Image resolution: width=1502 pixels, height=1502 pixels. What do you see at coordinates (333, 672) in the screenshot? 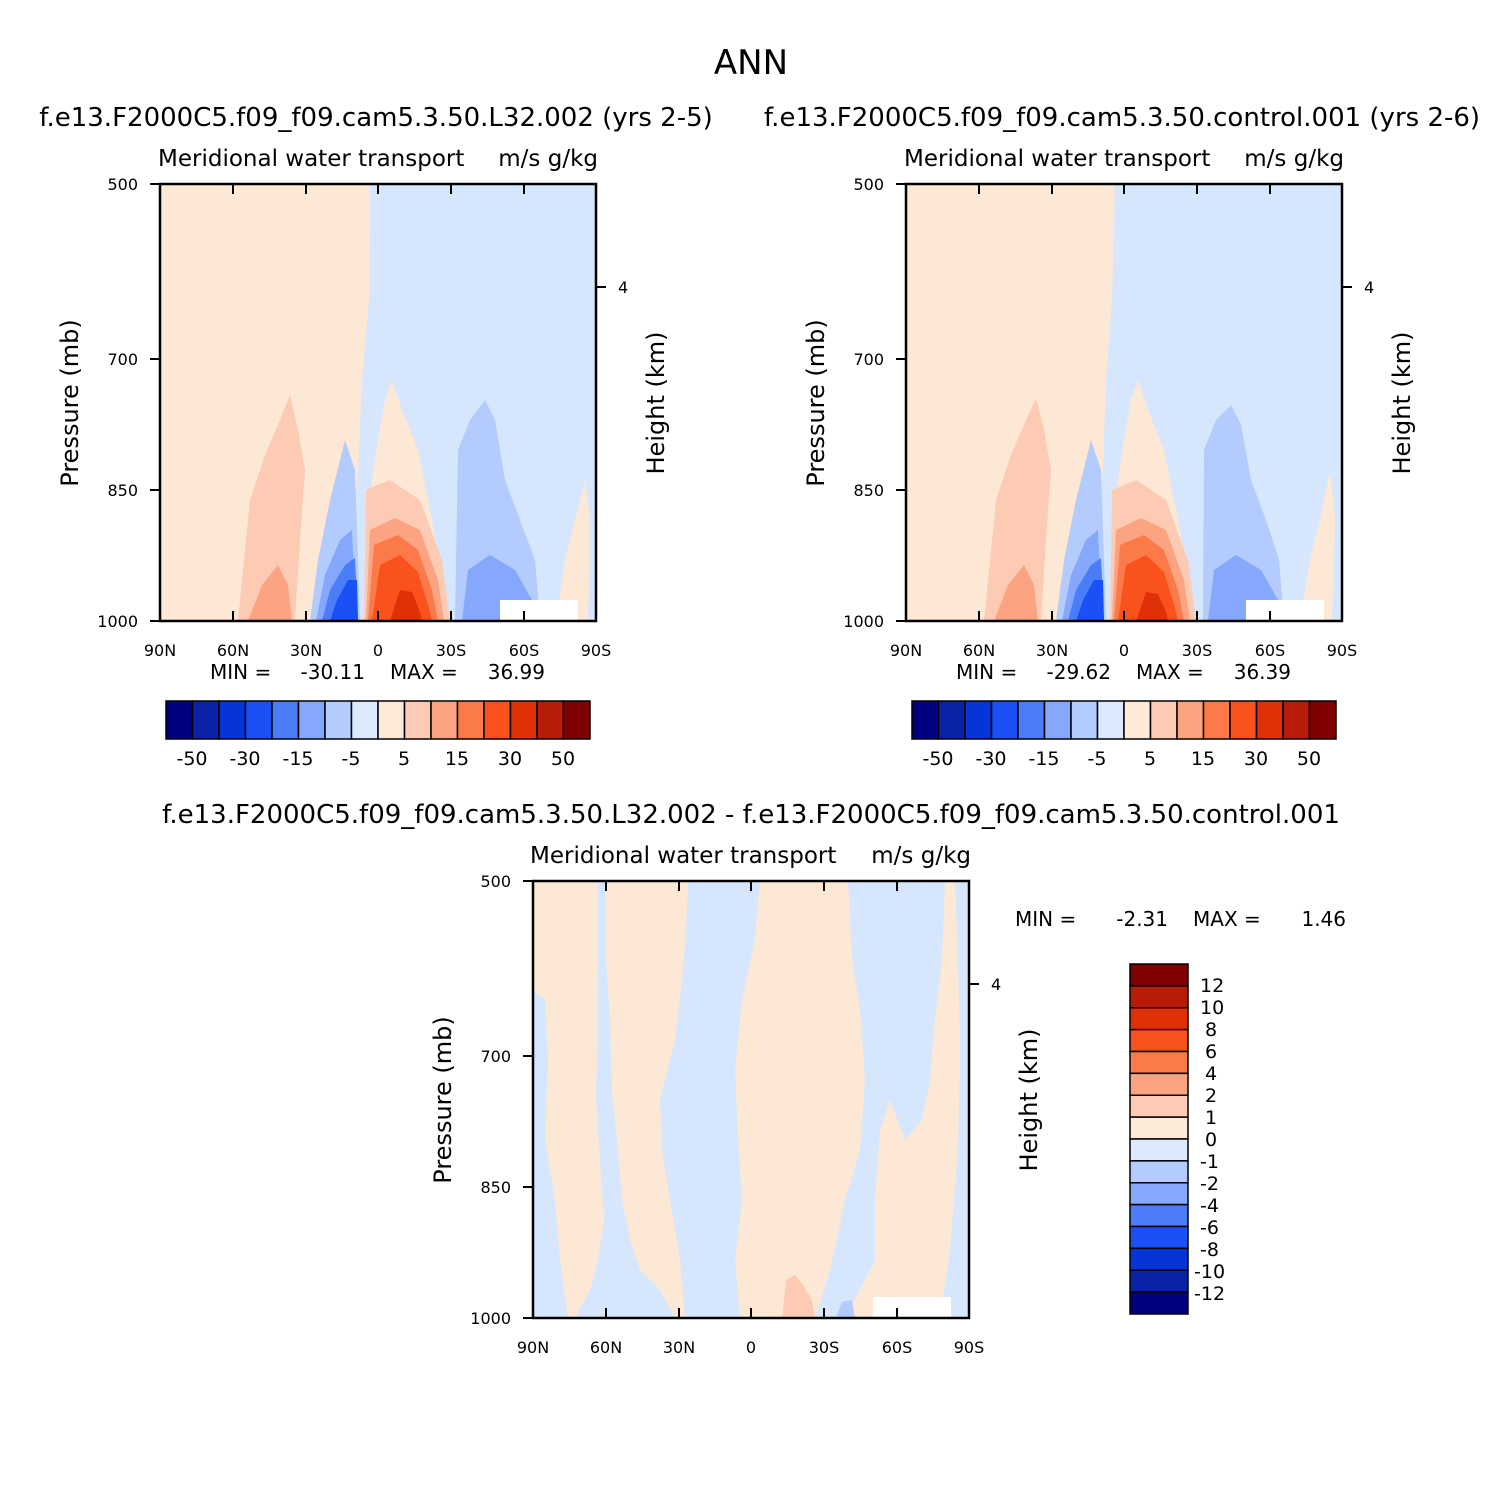
I see `min-value: -30.11` at bounding box center [333, 672].